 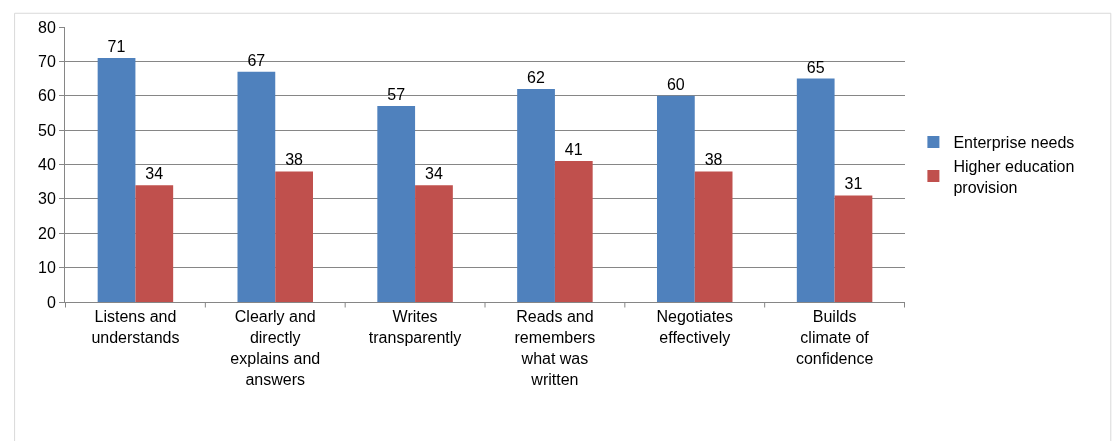 I want to click on x-tick-label: Negotiates effectively, so click(x=694, y=327).